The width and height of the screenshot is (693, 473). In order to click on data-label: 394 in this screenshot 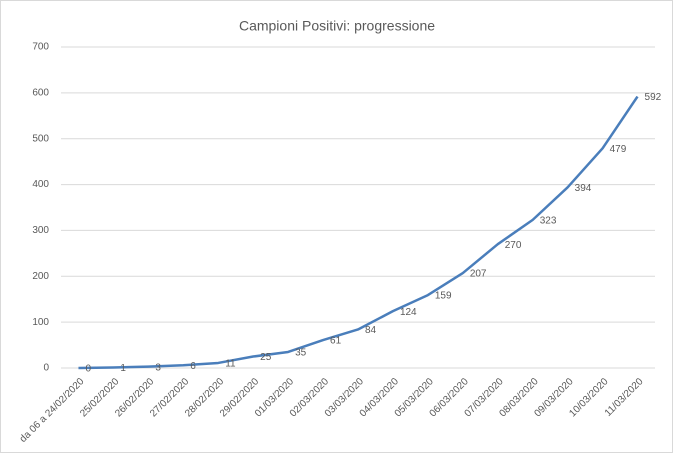, I will do `click(583, 188)`.